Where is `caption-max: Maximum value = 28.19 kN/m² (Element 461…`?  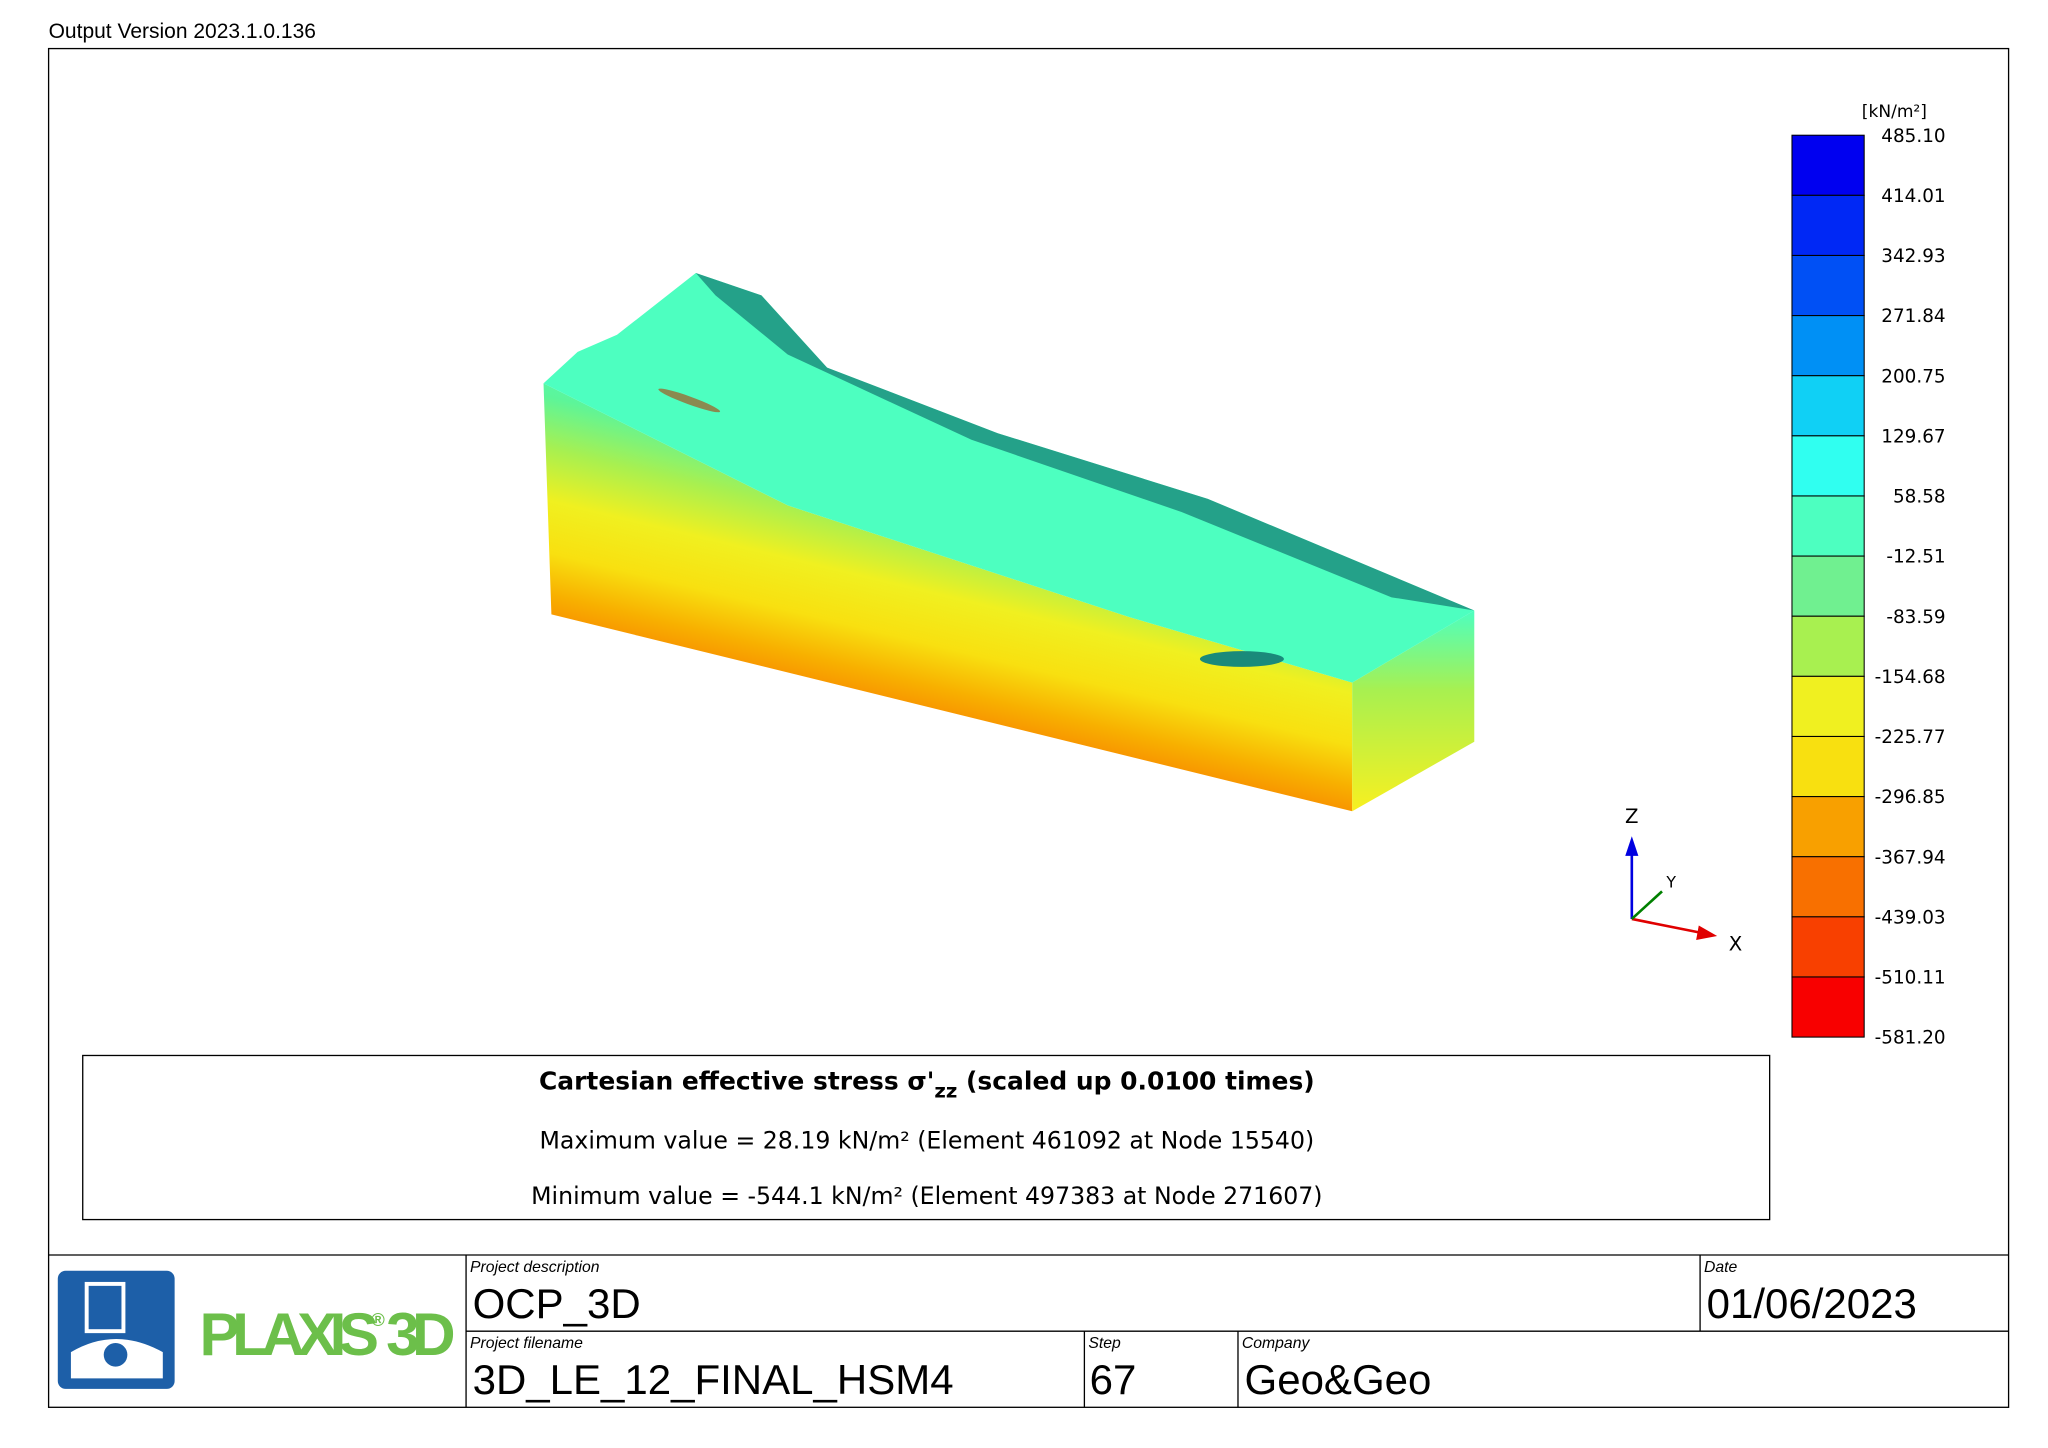
caption-max: Maximum value = 28.19 kN/m² (Element 461… is located at coordinates (926, 1141).